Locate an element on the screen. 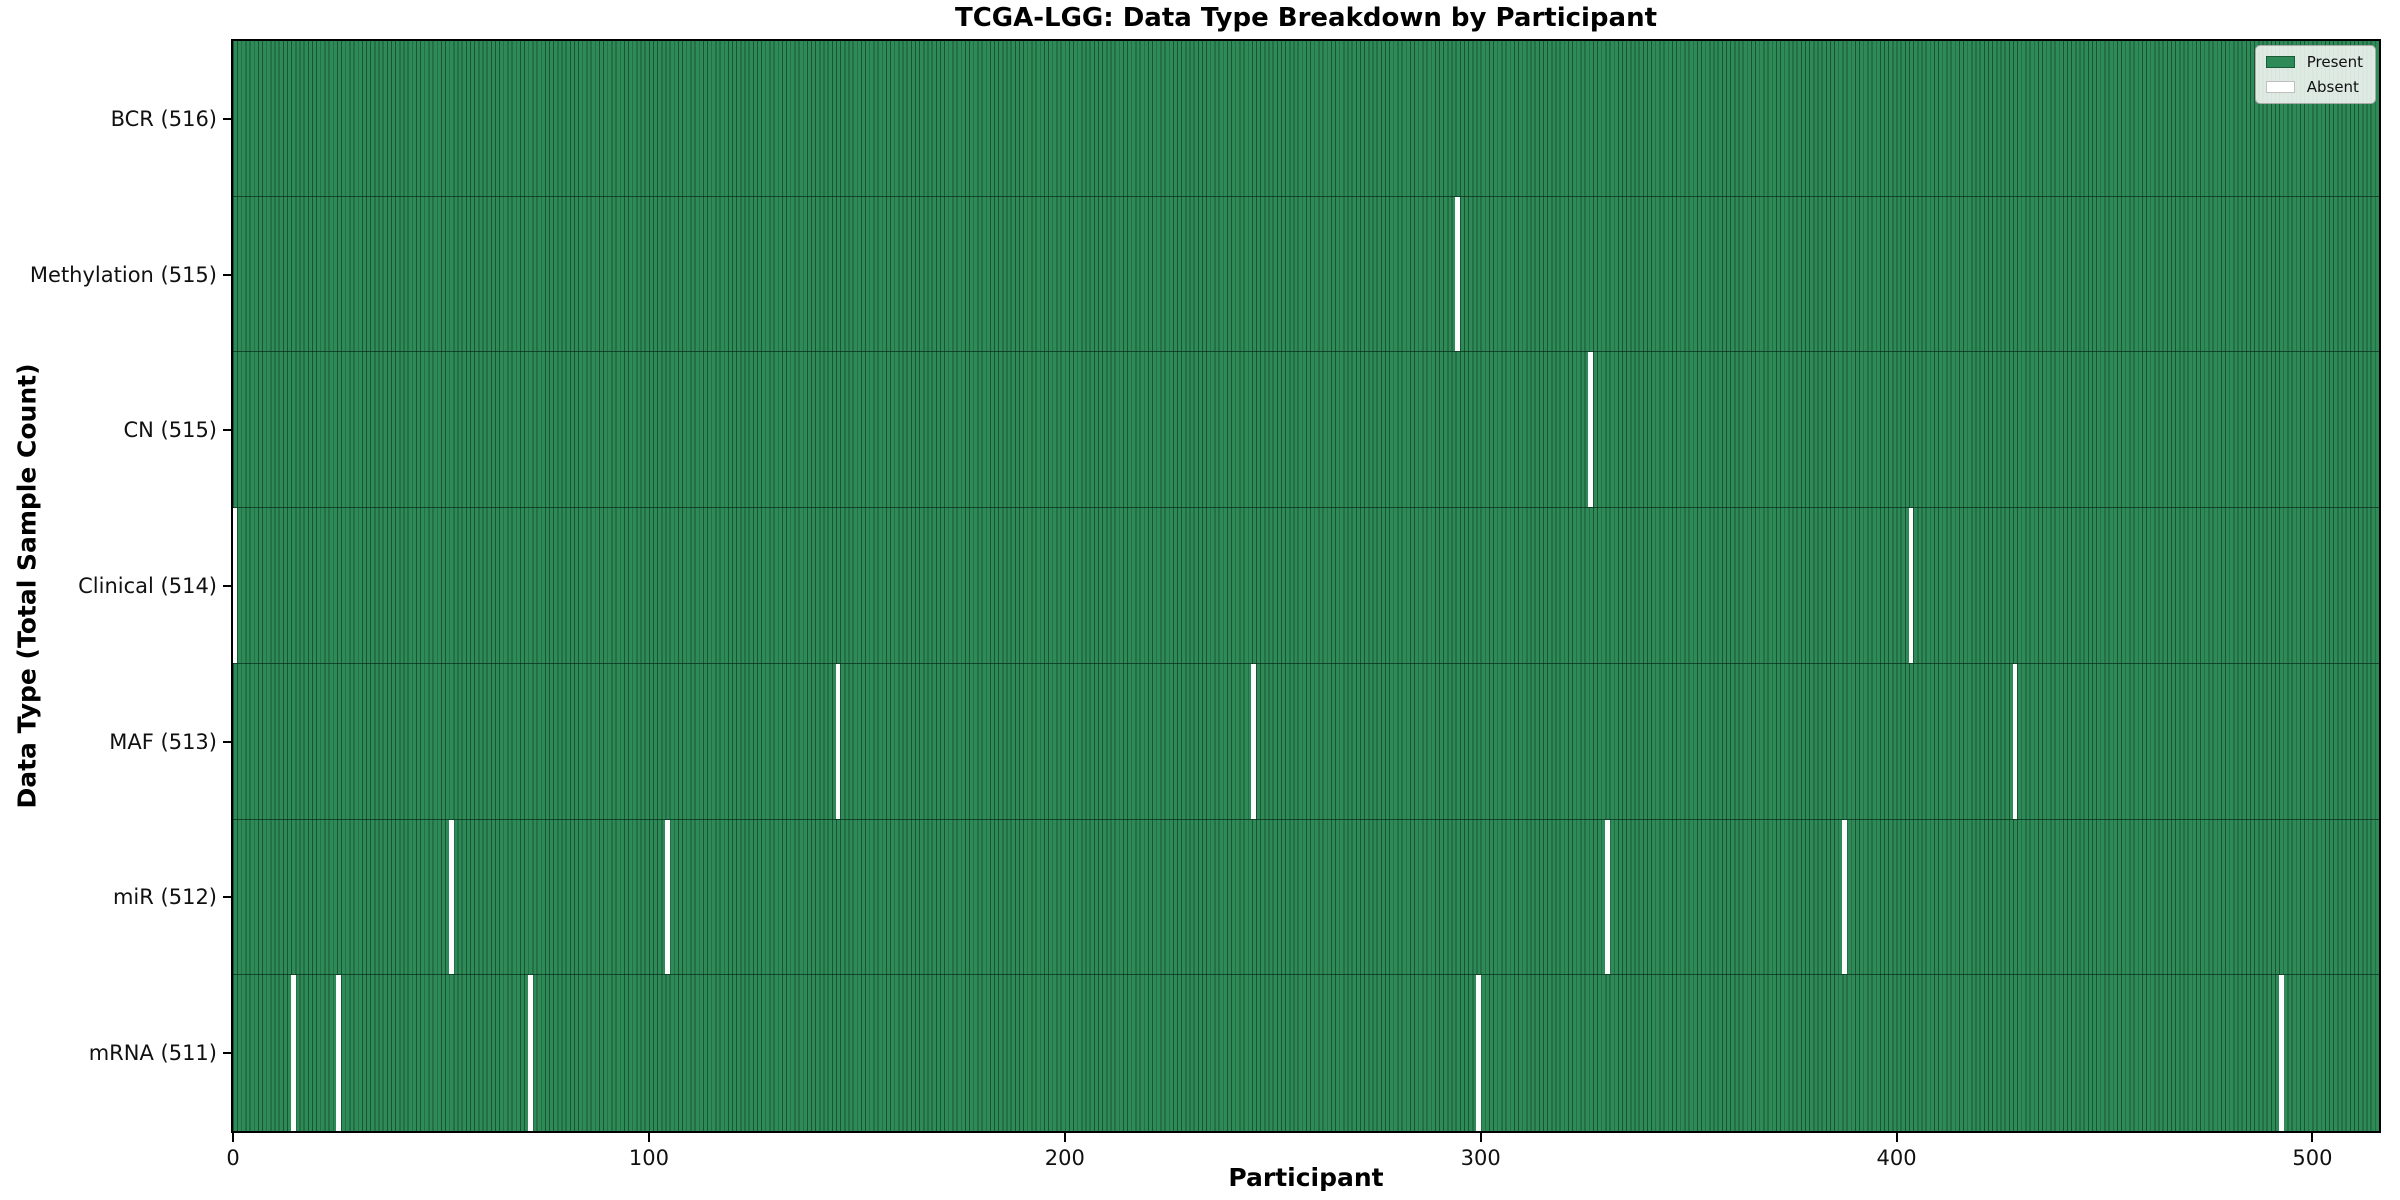 This screenshot has height=1200, width=2400. legend-item-present: Present is located at coordinates (2314, 62).